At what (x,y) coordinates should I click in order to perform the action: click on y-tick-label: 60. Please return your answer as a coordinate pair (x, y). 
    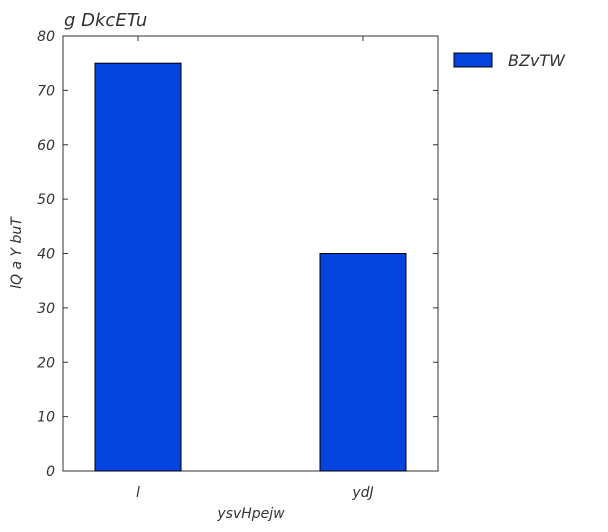
    Looking at the image, I should click on (46, 146).